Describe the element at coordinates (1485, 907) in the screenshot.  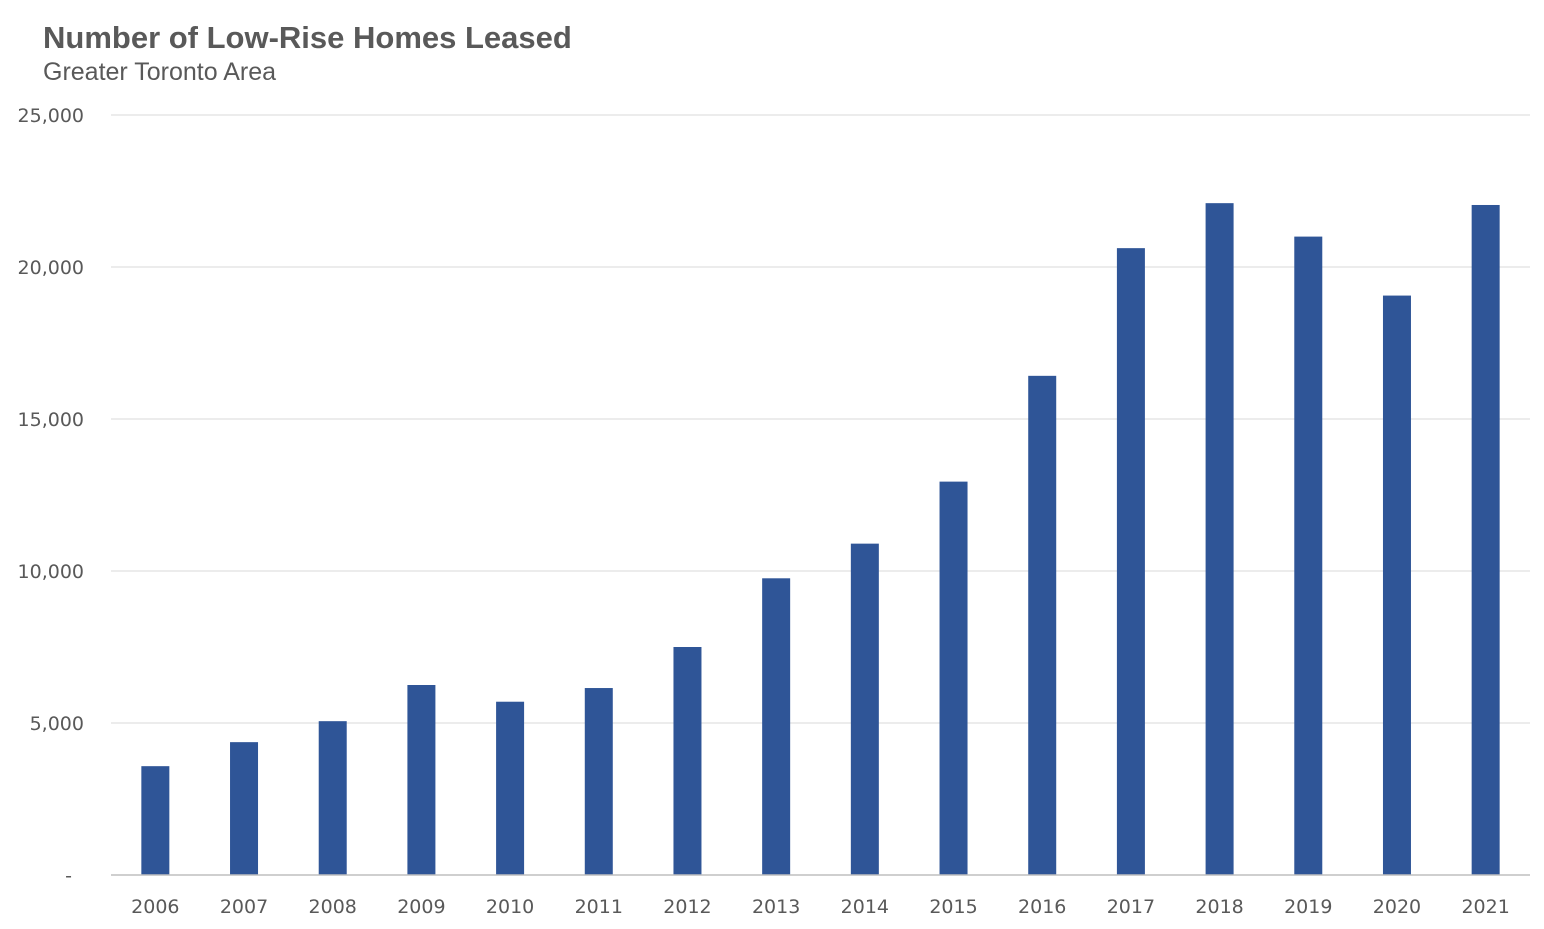
I see `x-tick-label: 2021` at that location.